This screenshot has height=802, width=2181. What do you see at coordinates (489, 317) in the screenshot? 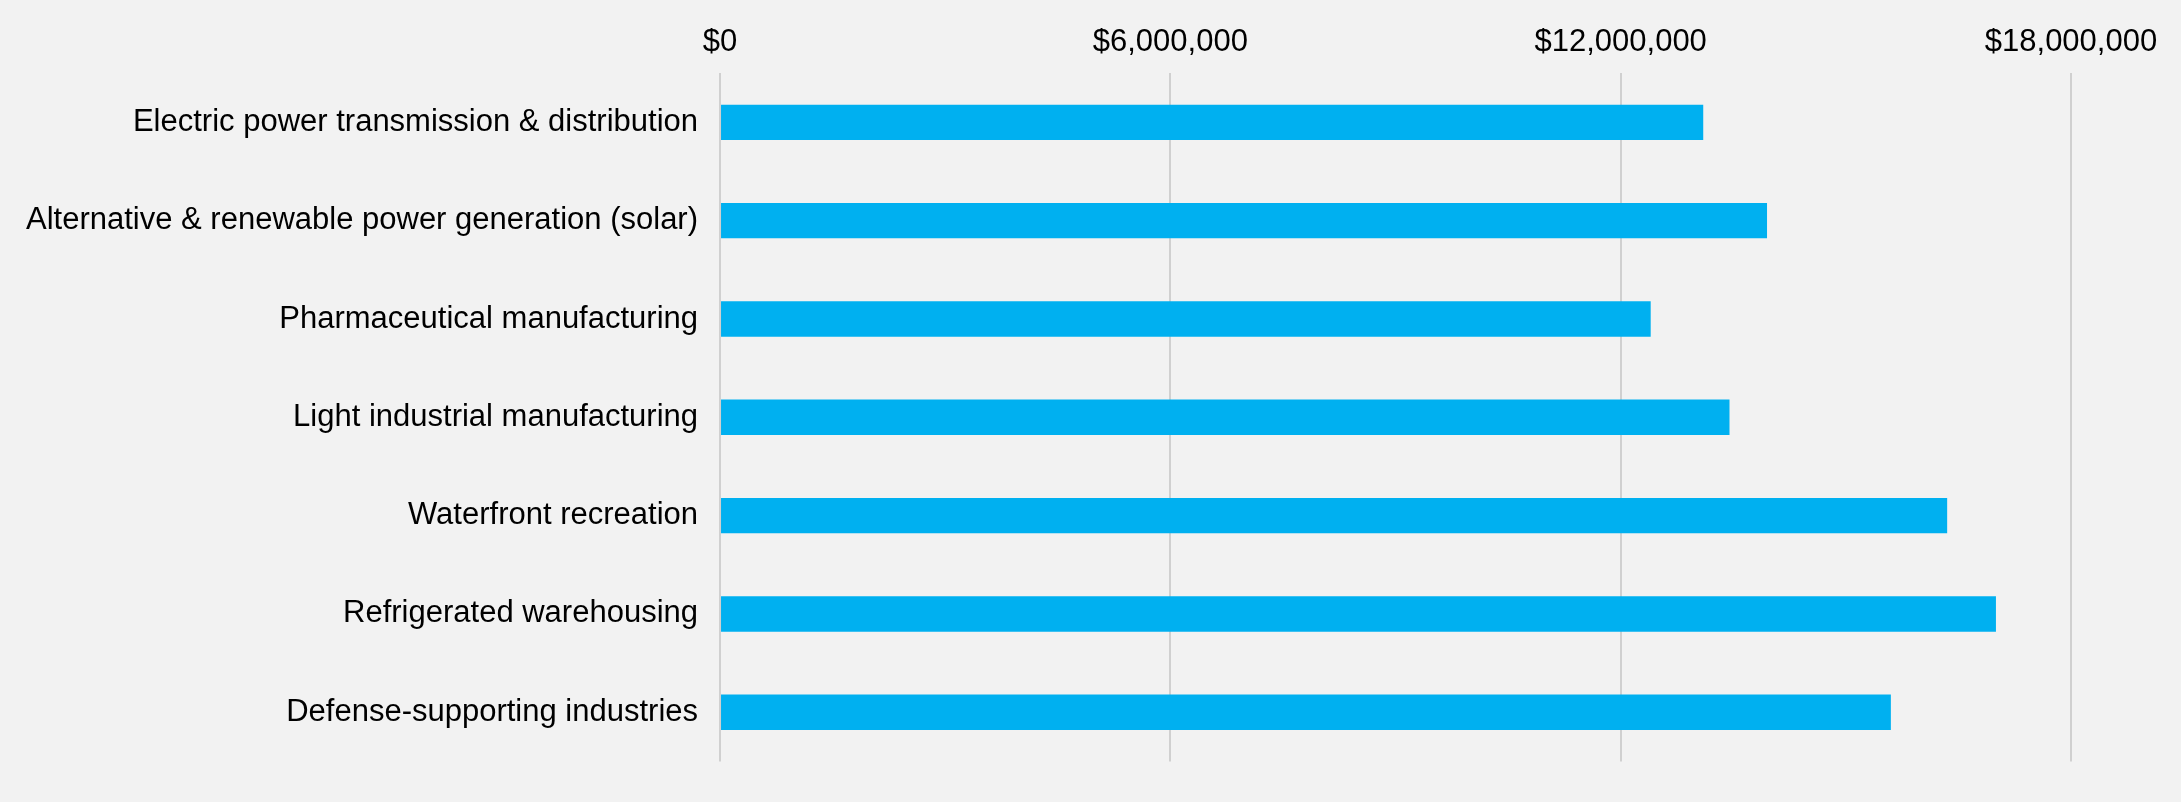
I see `y-tick-label: Pharmaceutical manufacturing` at bounding box center [489, 317].